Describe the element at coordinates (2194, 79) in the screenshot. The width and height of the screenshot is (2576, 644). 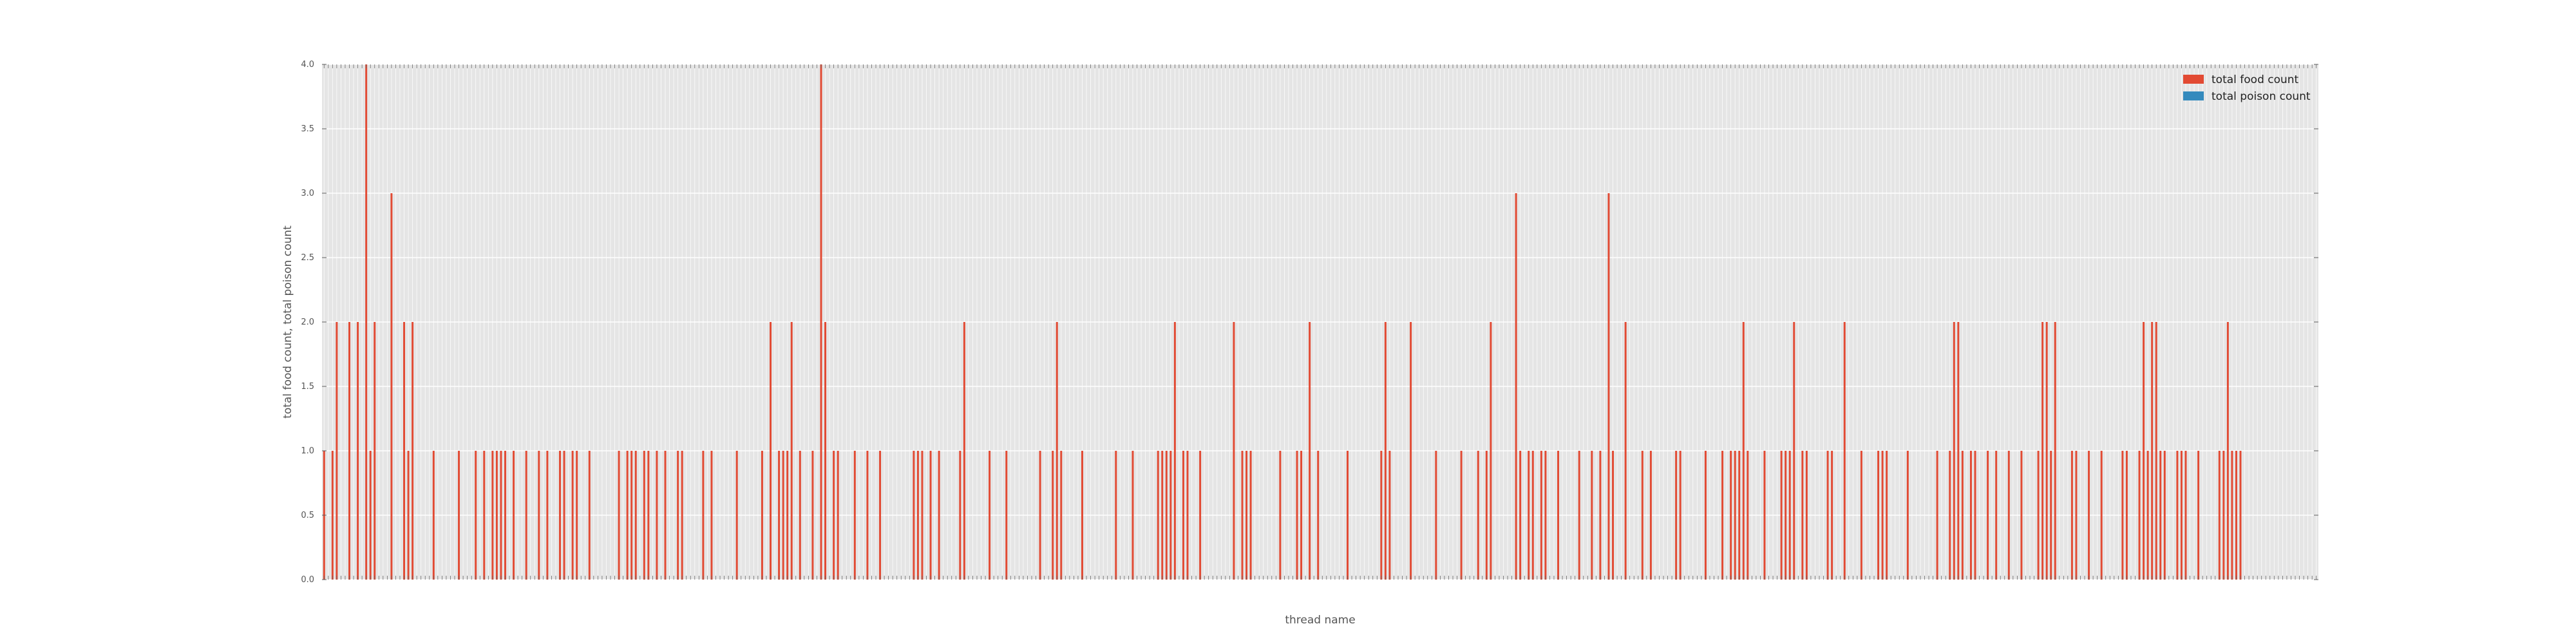
I see `legend-swatch-food` at that location.